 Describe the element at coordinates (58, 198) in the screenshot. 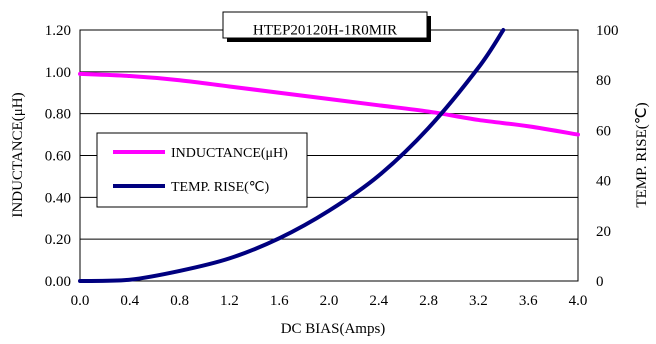

I see `y-tick-label: 0.40` at that location.